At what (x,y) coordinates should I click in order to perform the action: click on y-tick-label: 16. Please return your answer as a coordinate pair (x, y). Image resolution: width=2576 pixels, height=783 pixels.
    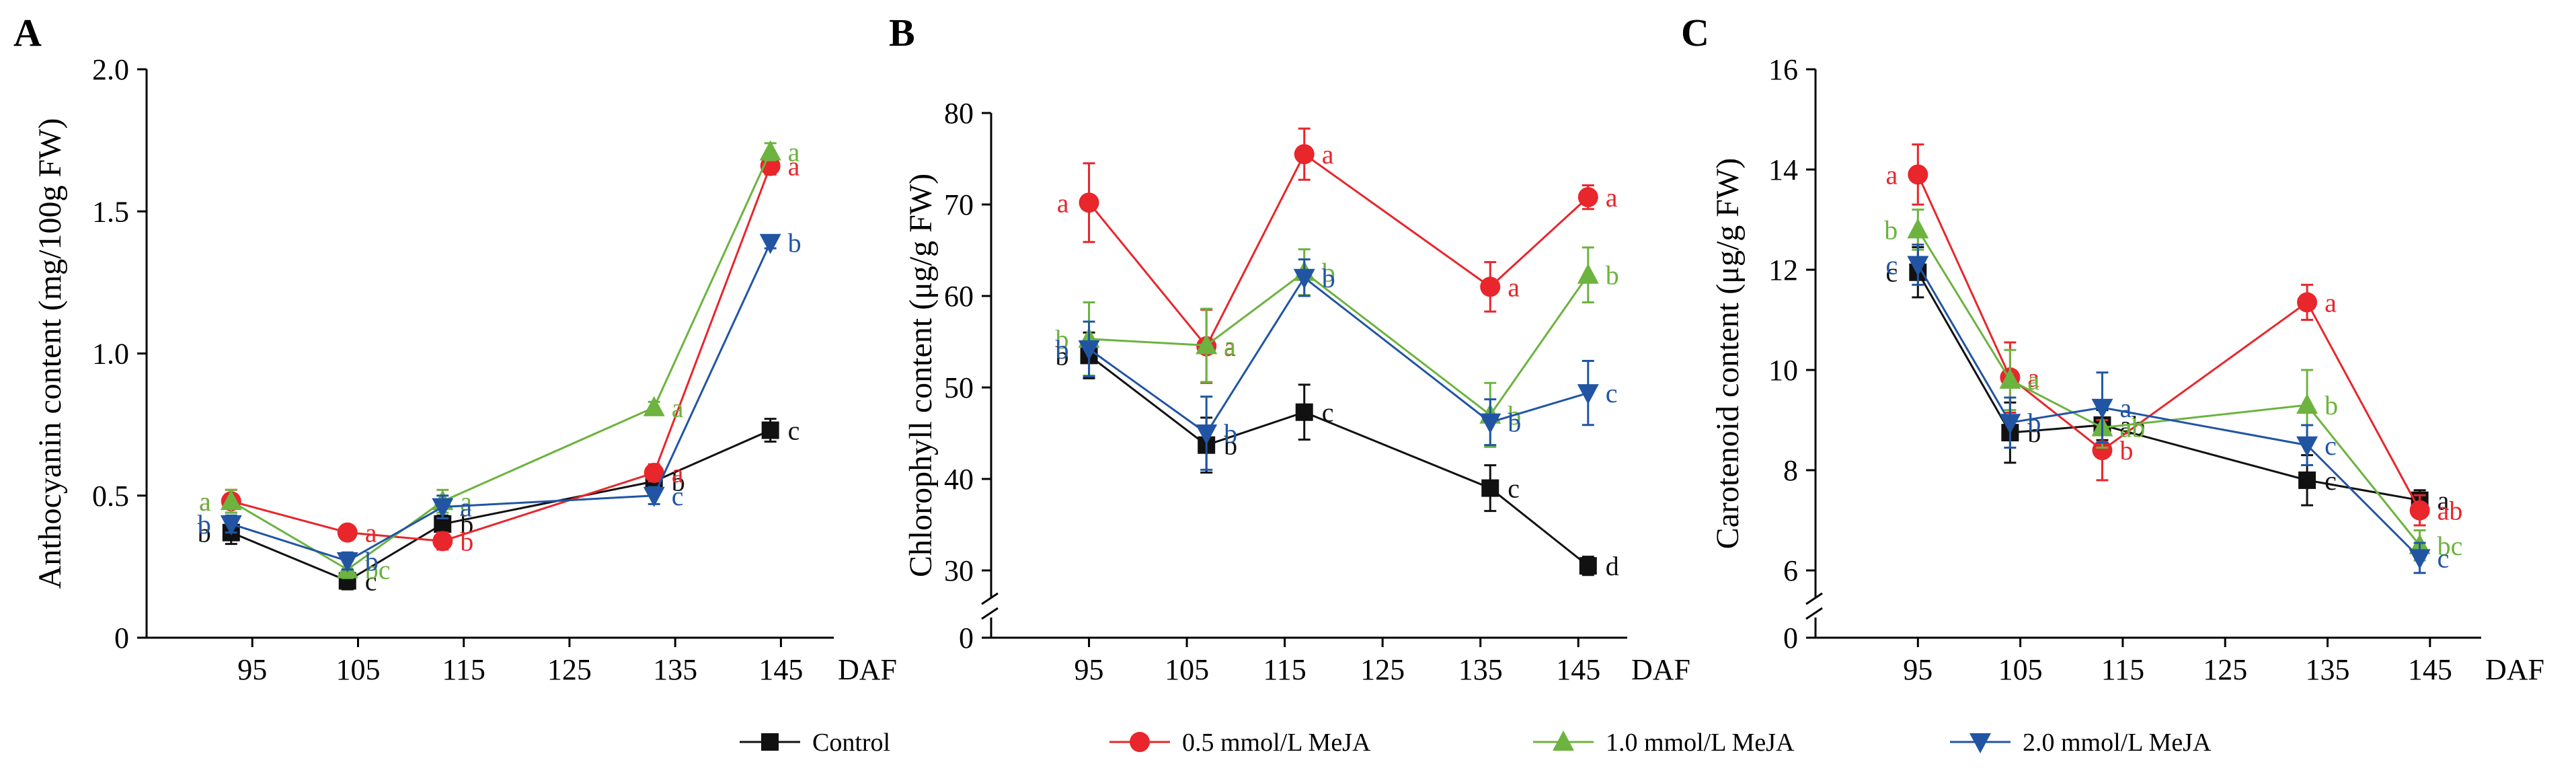
    Looking at the image, I should click on (1783, 70).